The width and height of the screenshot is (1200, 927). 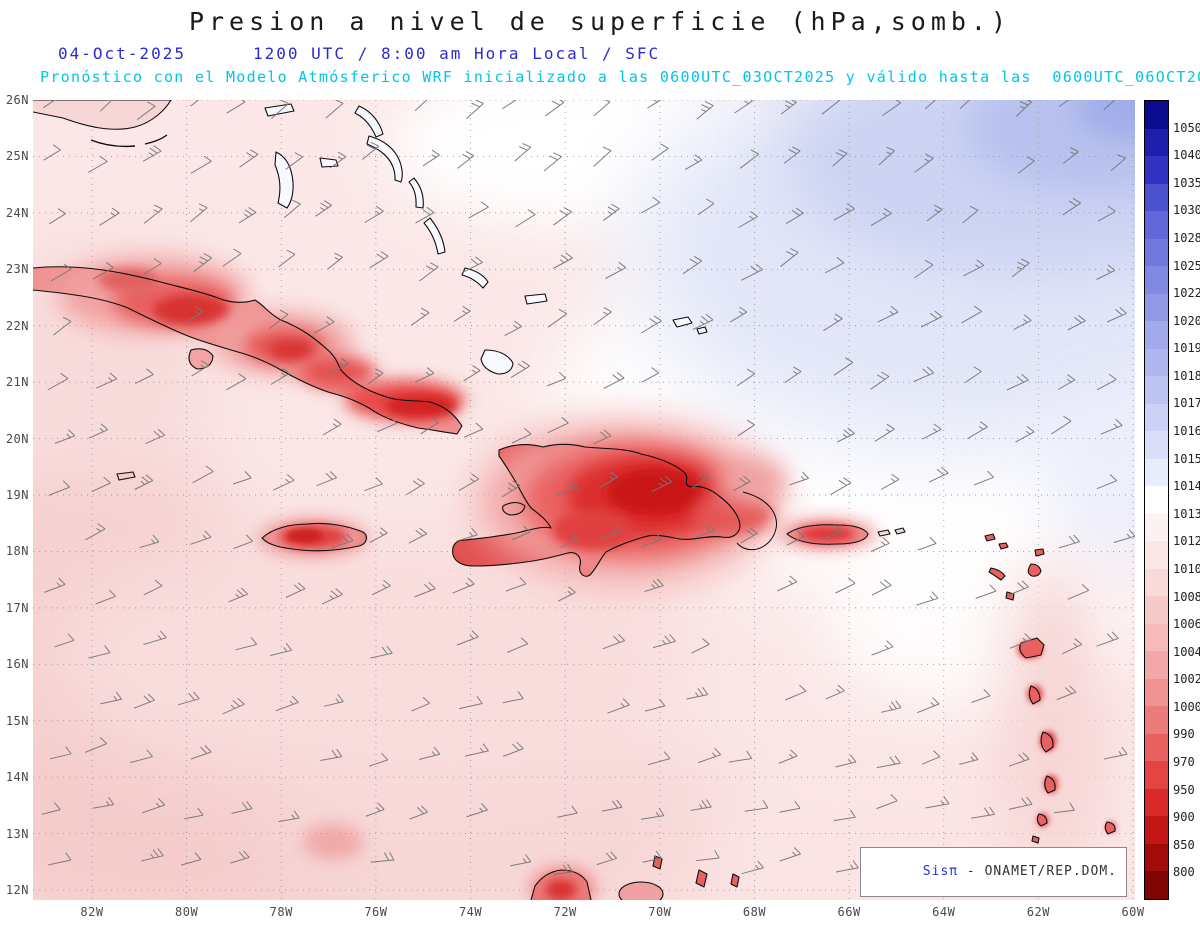 What do you see at coordinates (376, 912) in the screenshot?
I see `lon-label-76W: 76W` at bounding box center [376, 912].